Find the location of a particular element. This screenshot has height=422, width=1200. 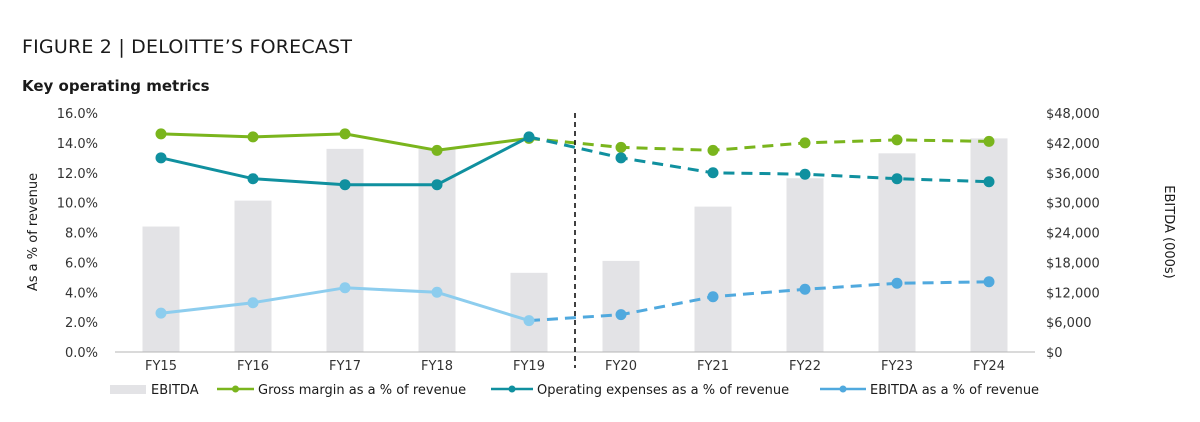

y-tick-label: 8.0% is located at coordinates (81, 234).